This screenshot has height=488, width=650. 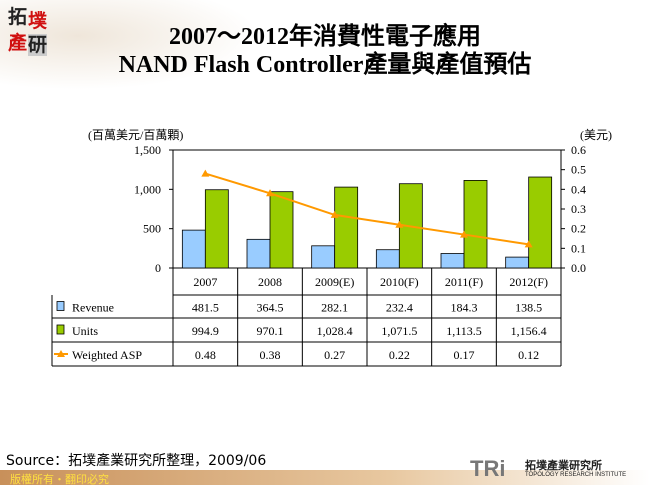 What do you see at coordinates (528, 308) in the screenshot?
I see `table-cell: 138.5` at bounding box center [528, 308].